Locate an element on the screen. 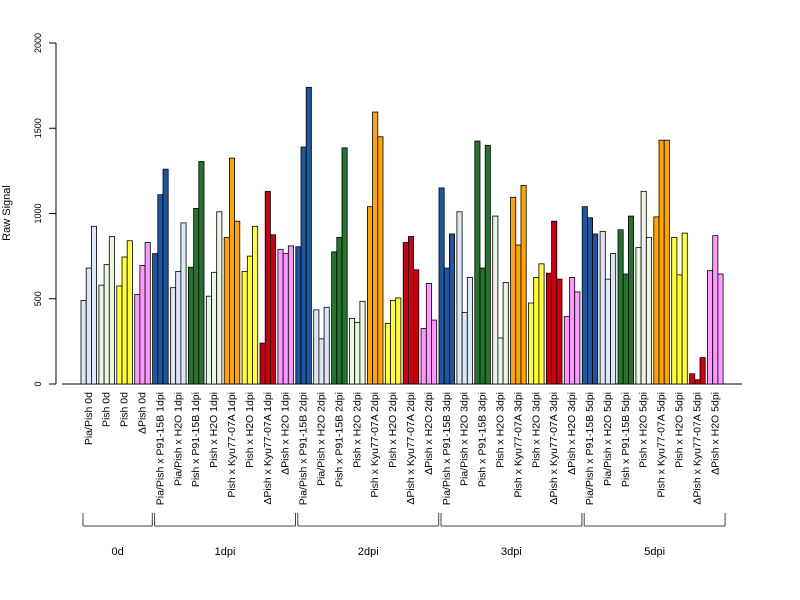  category-label: ΔPish x H2O 1dpi is located at coordinates (286, 433).